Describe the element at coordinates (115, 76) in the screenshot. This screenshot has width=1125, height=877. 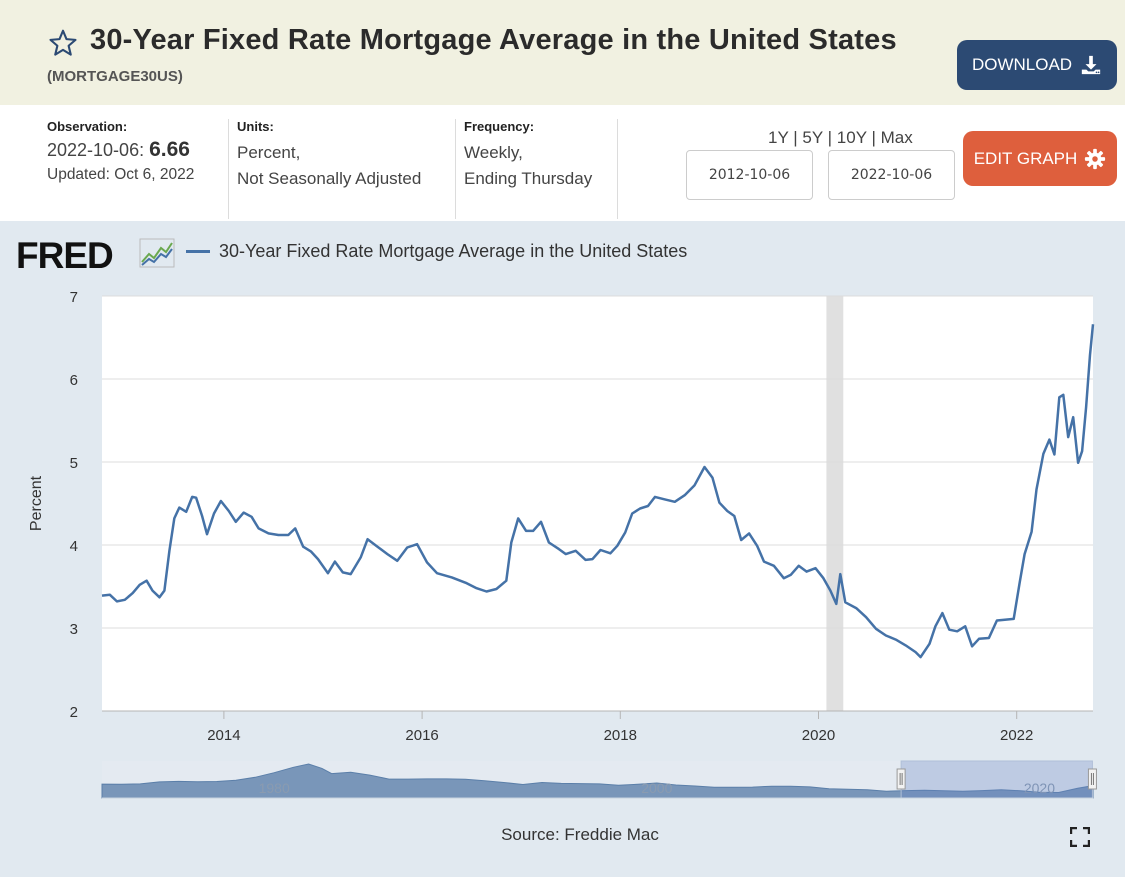
I see `series-id: (MORTGAGE30US)` at that location.